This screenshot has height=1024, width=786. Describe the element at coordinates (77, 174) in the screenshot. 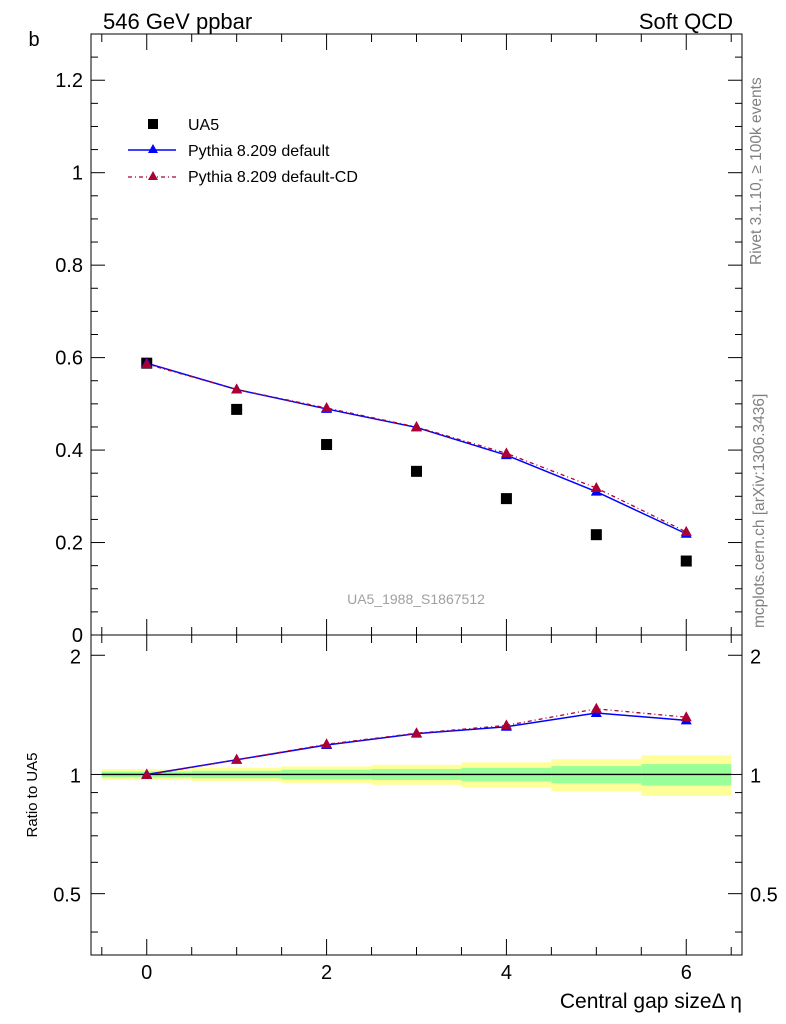

I see `main-y-tick-label: 1` at that location.